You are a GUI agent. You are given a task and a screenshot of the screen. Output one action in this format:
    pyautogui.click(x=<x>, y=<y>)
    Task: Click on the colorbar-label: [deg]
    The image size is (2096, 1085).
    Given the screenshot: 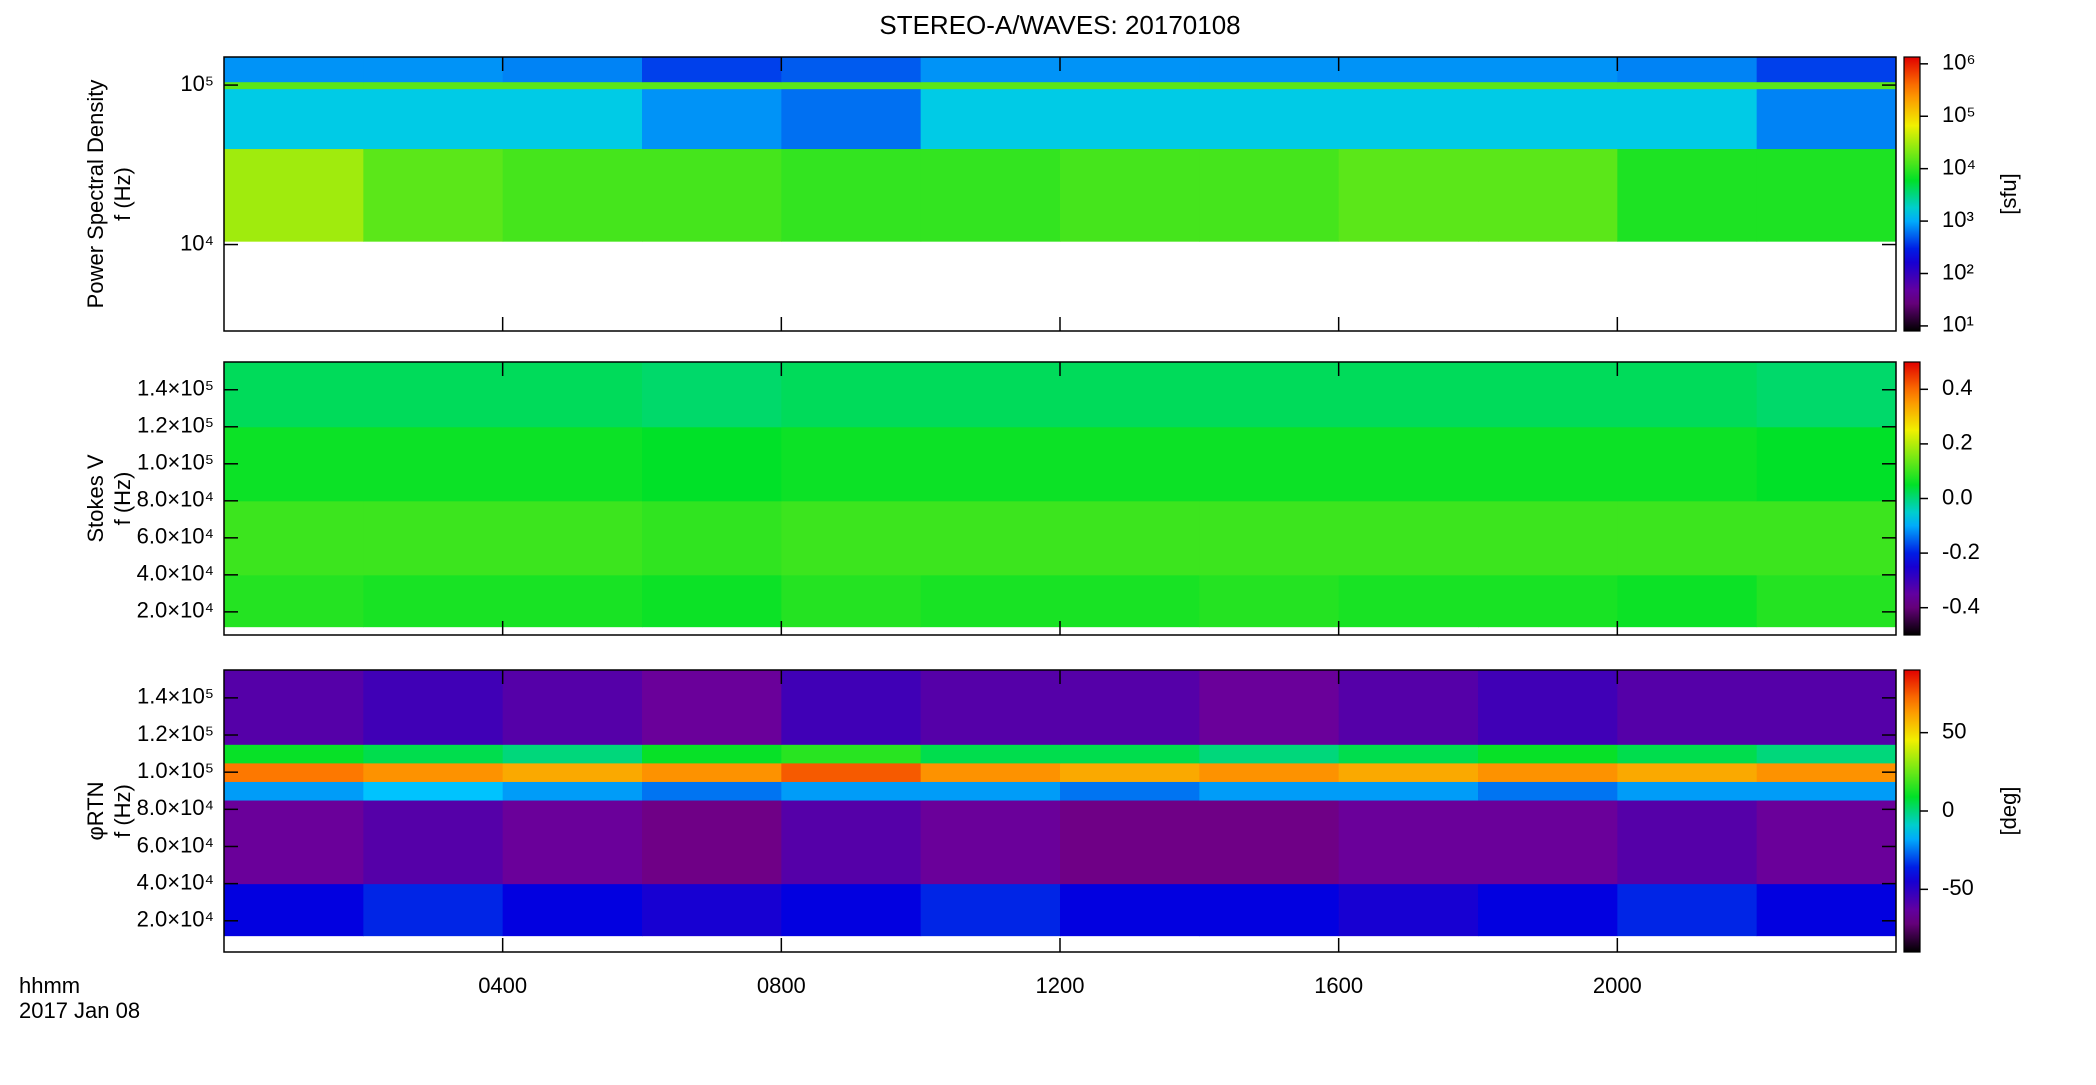 What is the action you would take?
    pyautogui.click(x=2008, y=811)
    